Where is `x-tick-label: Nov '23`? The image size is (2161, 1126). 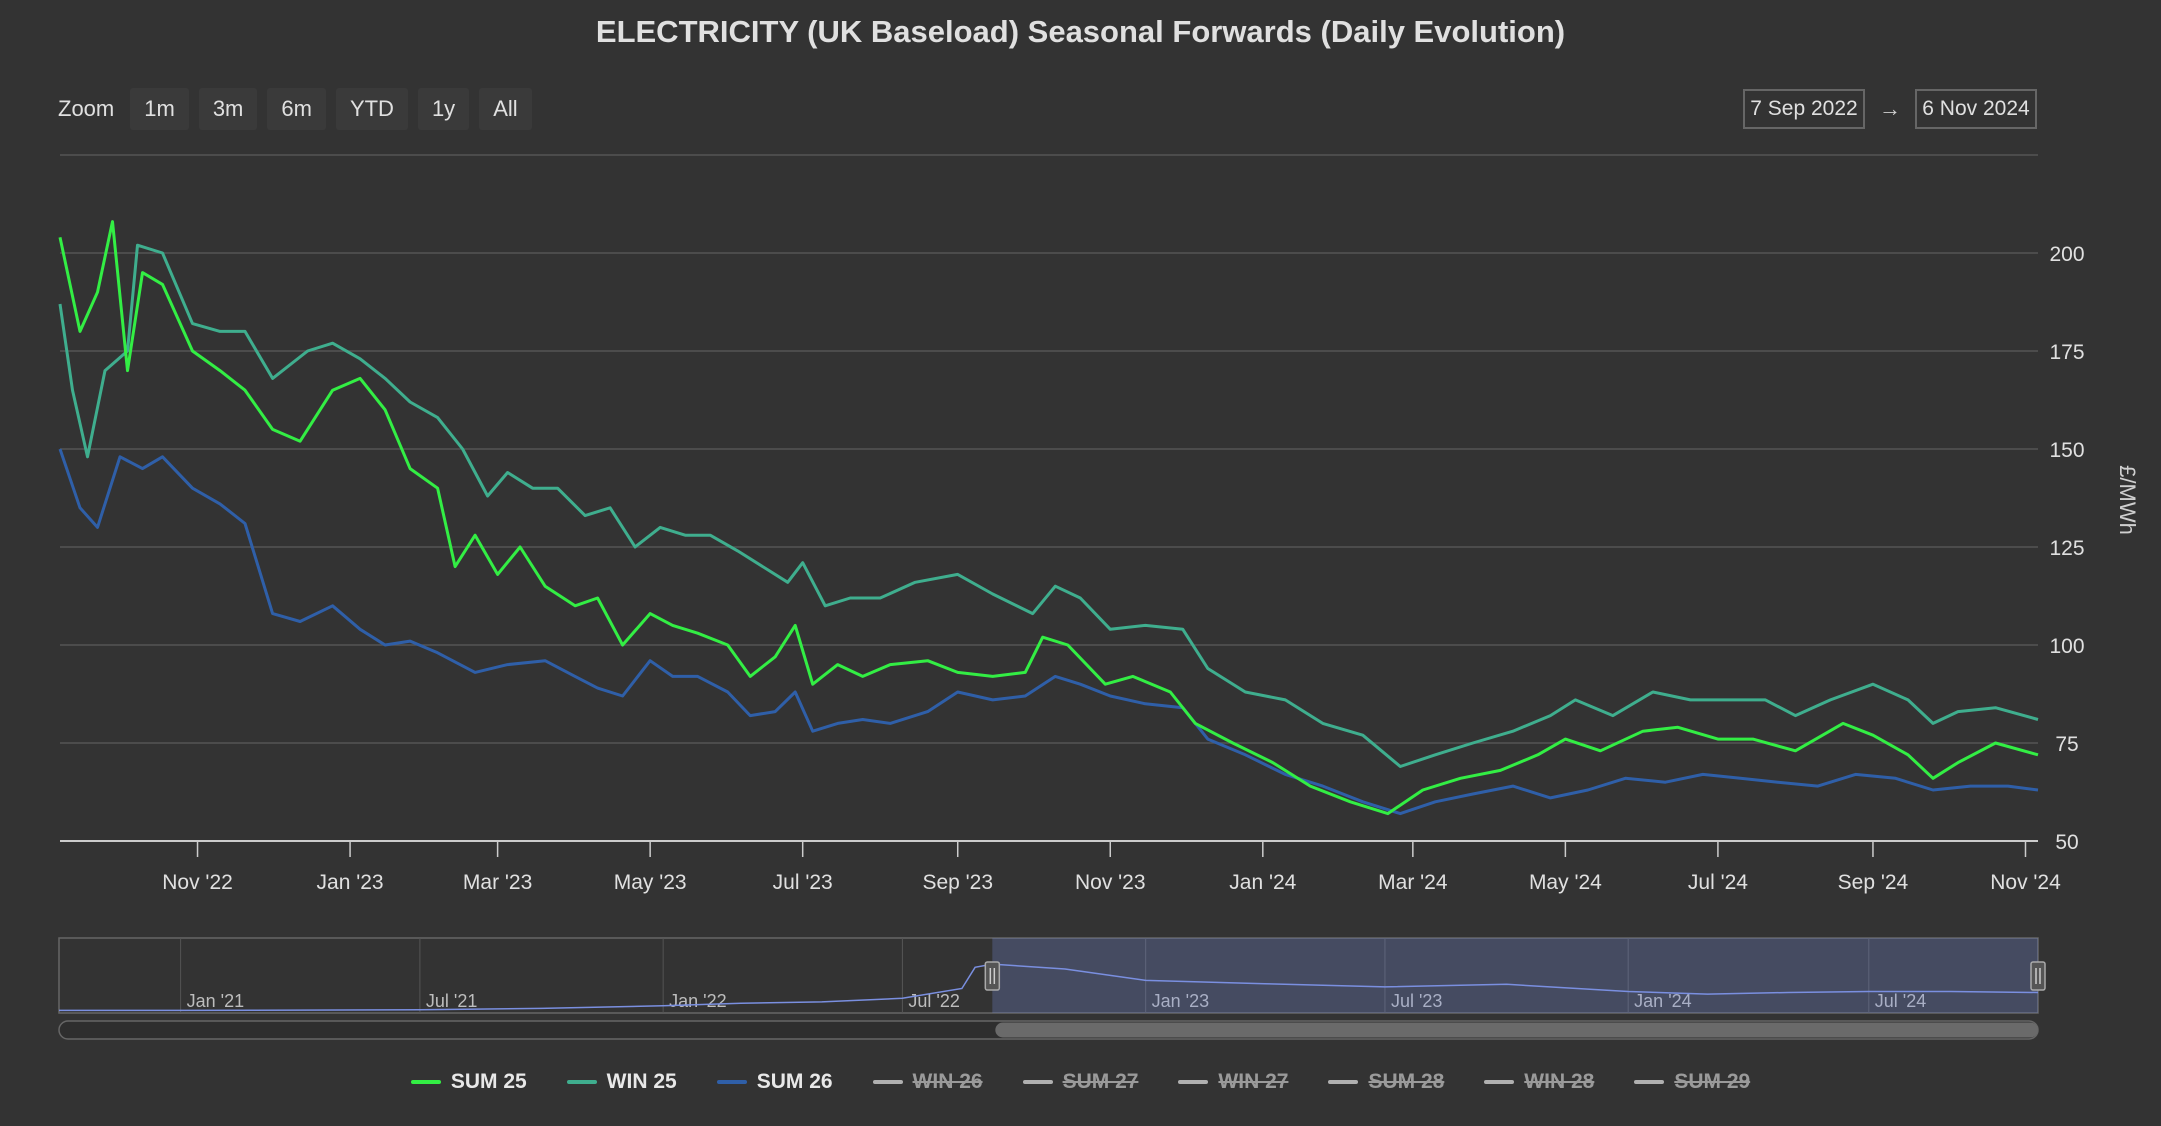
x-tick-label: Nov '23 is located at coordinates (1110, 882).